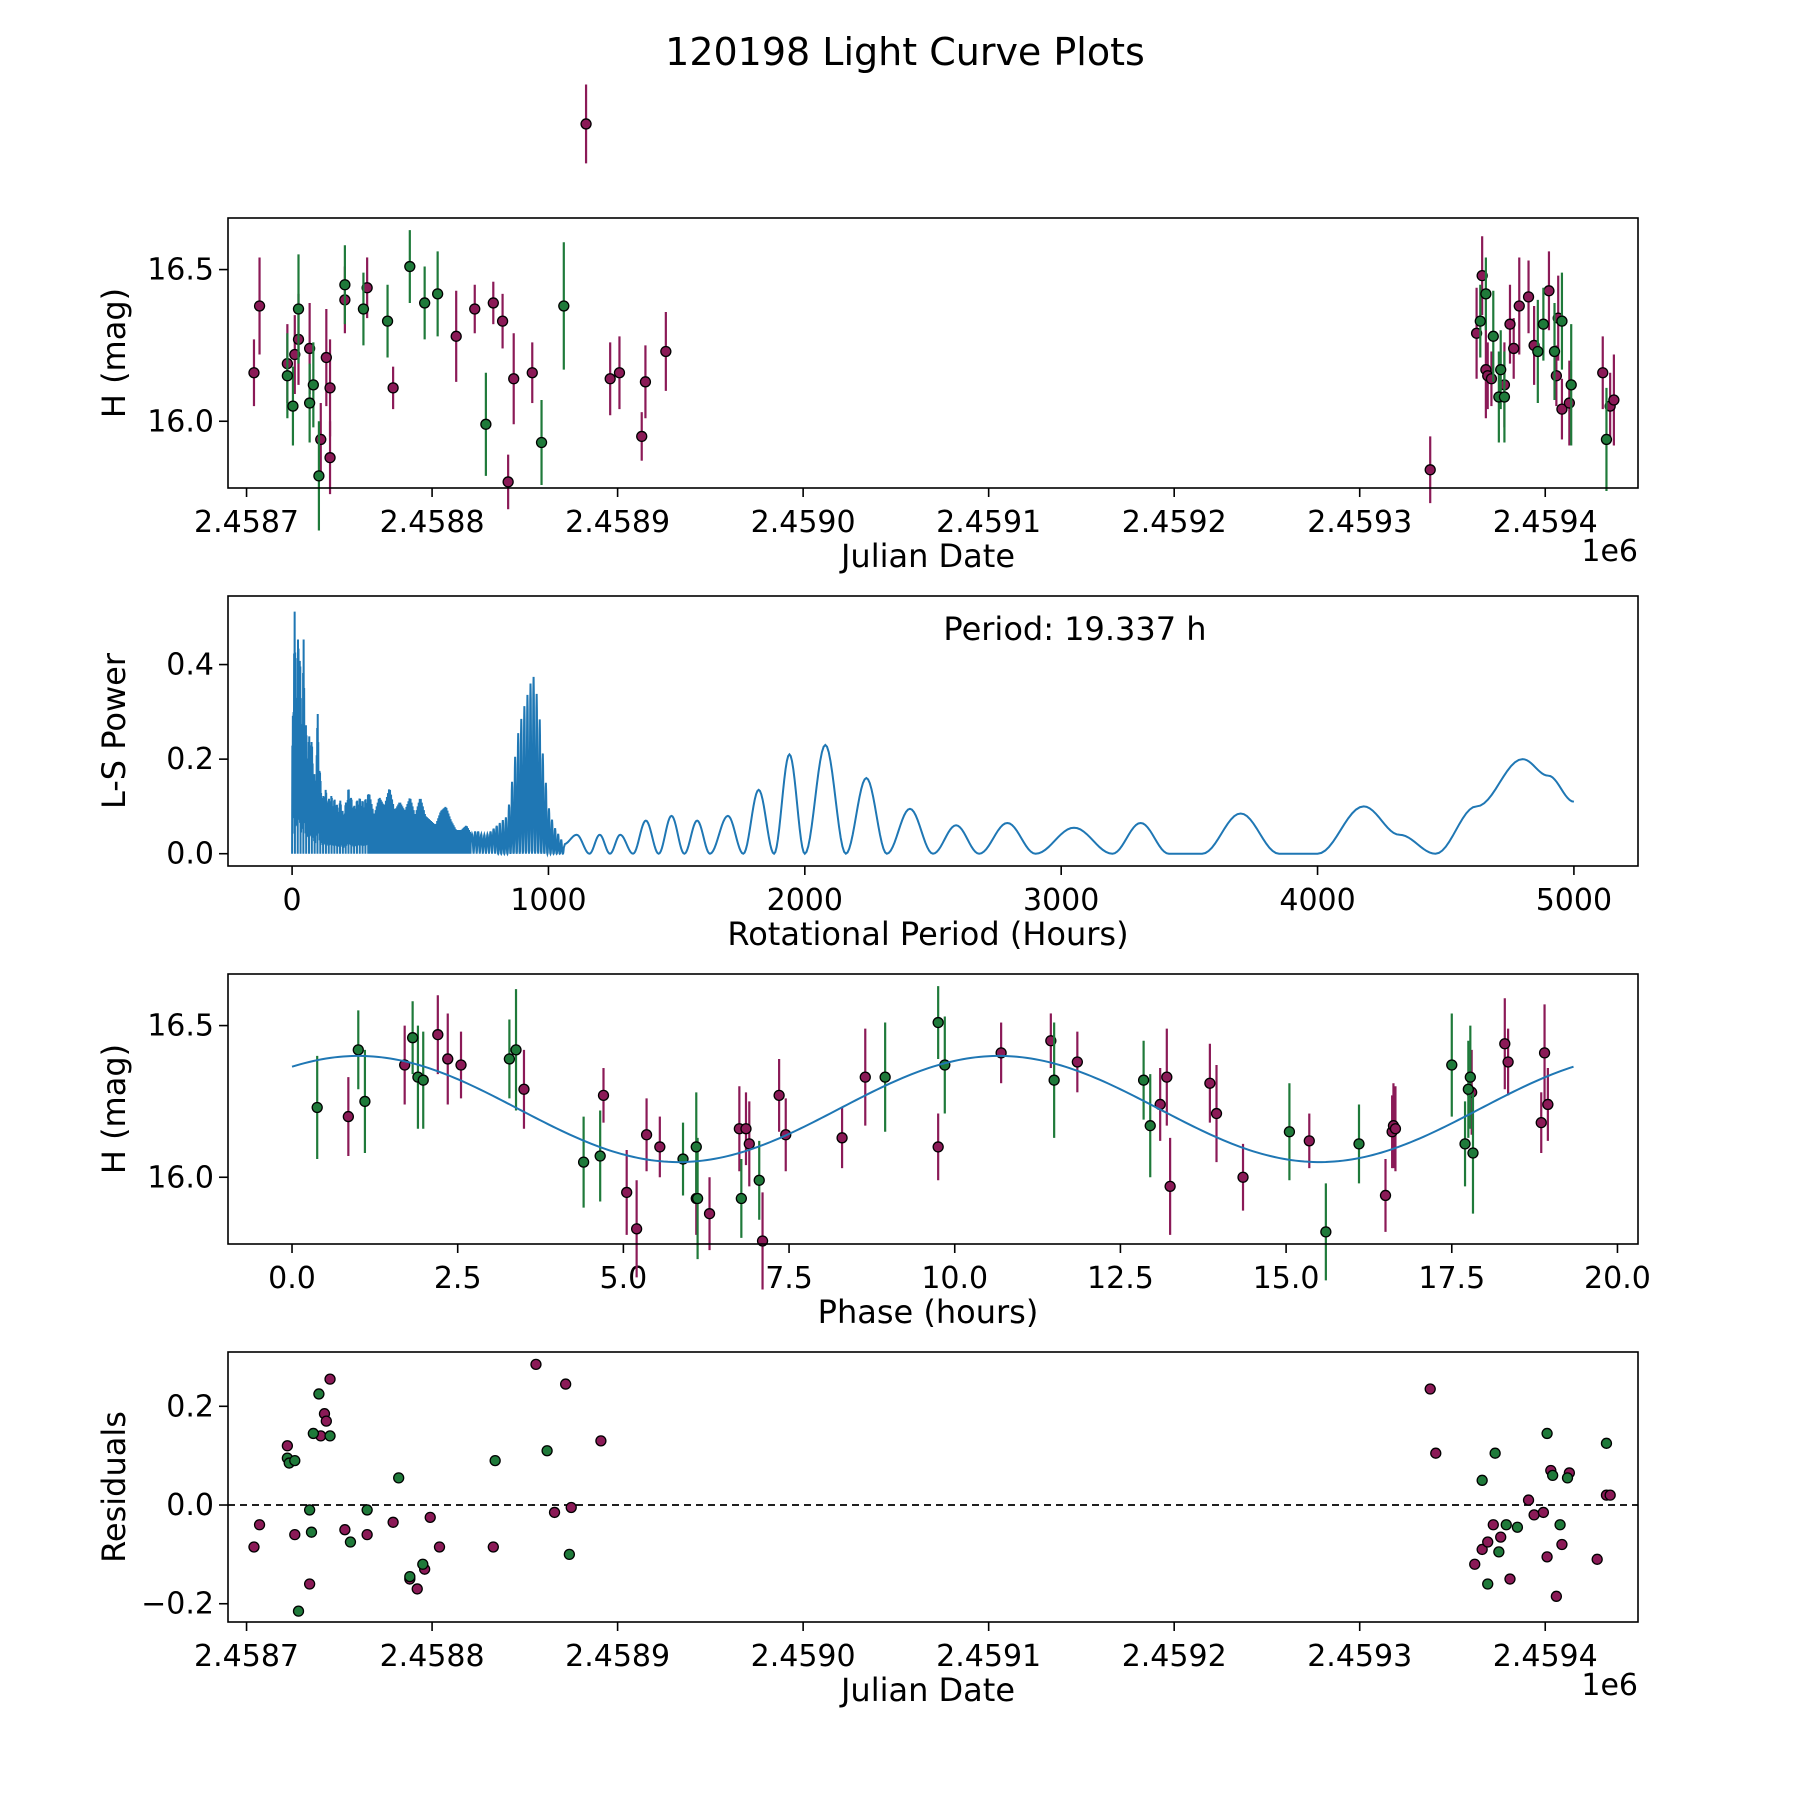  Describe the element at coordinates (927, 556) in the screenshot. I see `x-axis-label: Julian Date` at that location.